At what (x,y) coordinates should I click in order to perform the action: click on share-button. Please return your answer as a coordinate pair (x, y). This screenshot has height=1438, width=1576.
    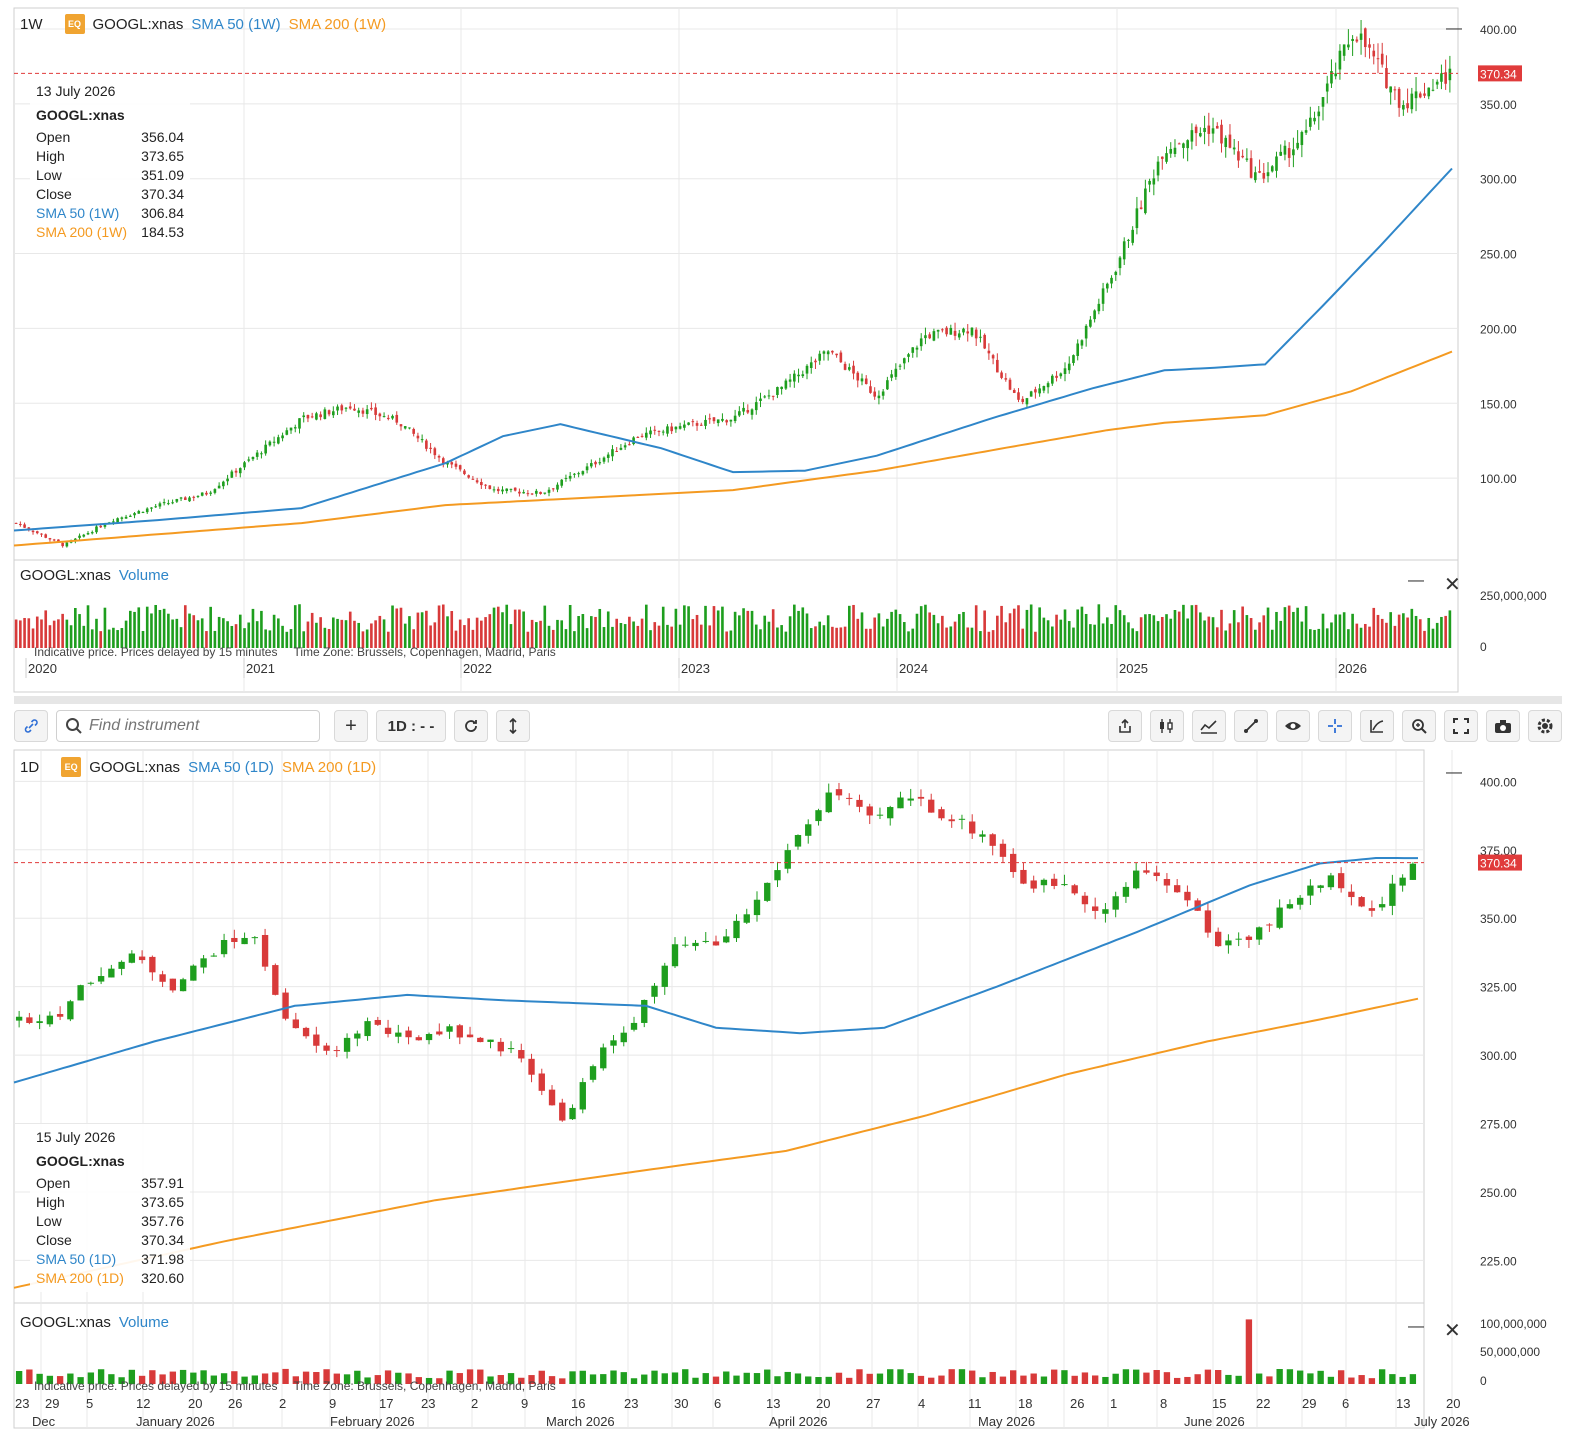
    Looking at the image, I should click on (1125, 726).